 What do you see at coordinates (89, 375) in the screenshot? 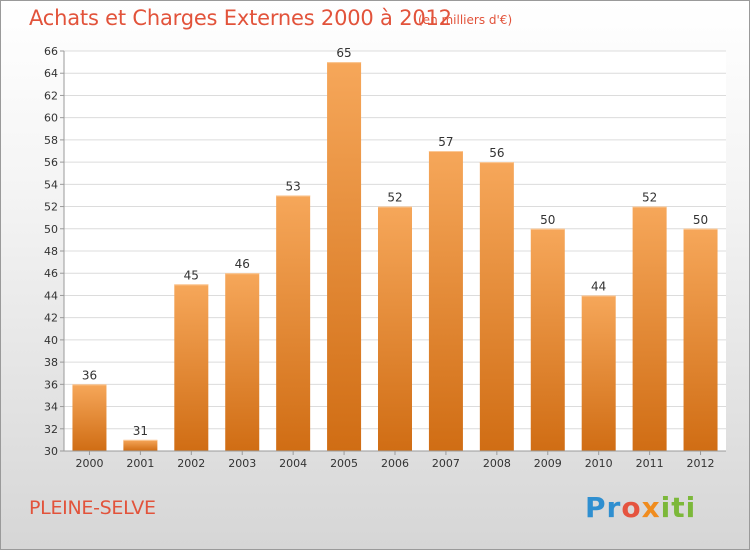
I see `bar-value-label: 36` at bounding box center [89, 375].